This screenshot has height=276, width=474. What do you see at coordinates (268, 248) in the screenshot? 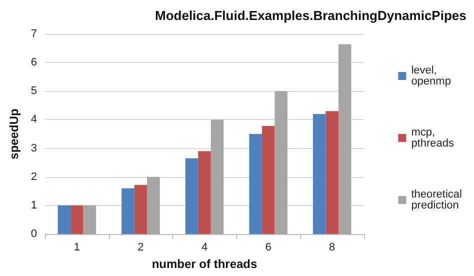
I see `x-tick-label: 6` at bounding box center [268, 248].